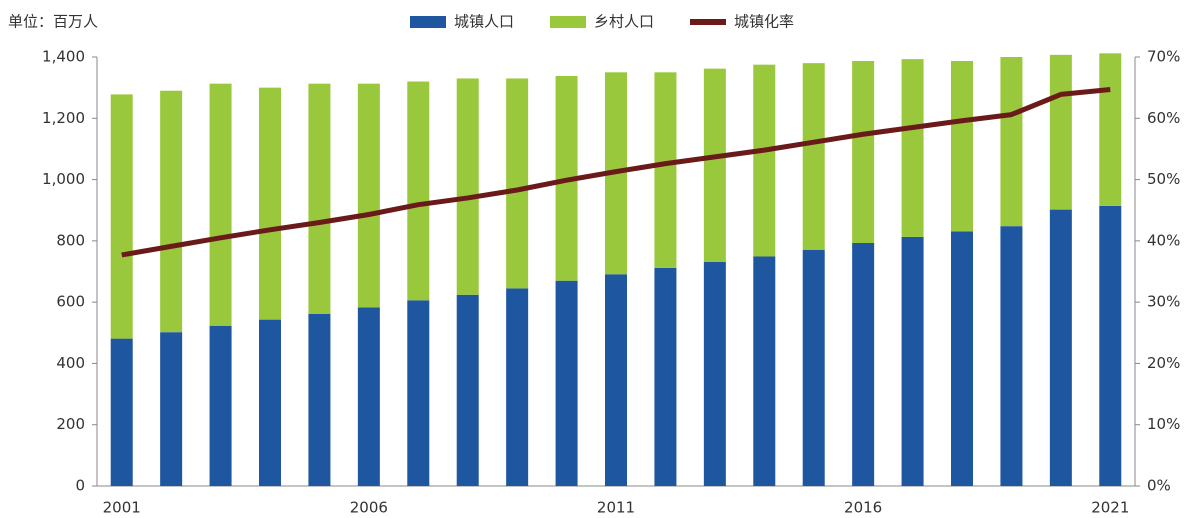 This screenshot has width=1192, height=518. What do you see at coordinates (369, 508) in the screenshot?
I see `x-tick-label: 2006` at bounding box center [369, 508].